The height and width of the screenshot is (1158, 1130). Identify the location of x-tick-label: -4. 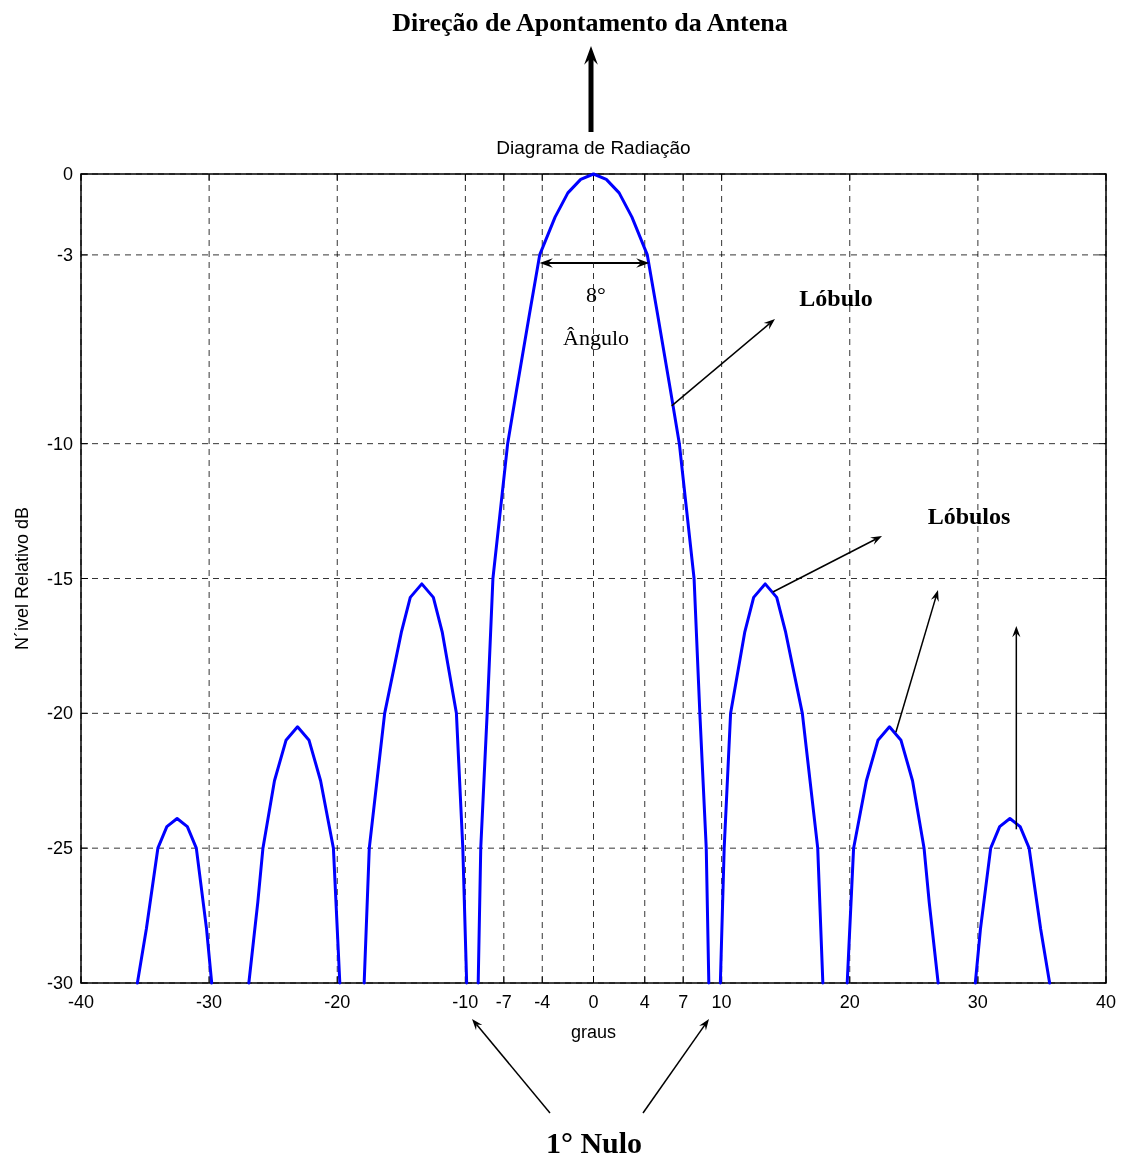
(542, 1002).